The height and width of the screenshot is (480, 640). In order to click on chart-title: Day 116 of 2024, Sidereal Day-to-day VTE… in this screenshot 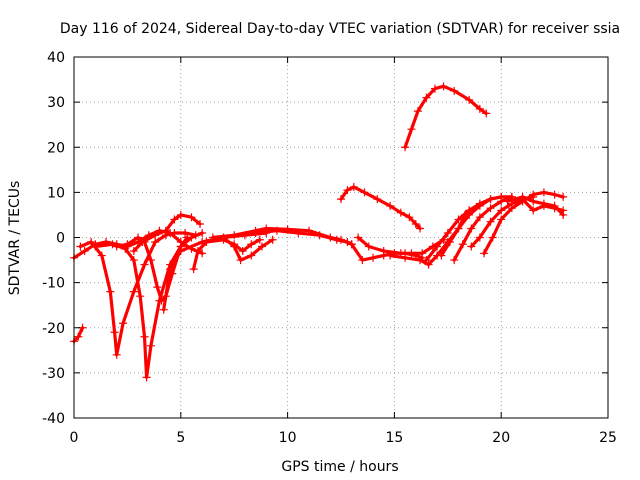, I will do `click(340, 29)`.